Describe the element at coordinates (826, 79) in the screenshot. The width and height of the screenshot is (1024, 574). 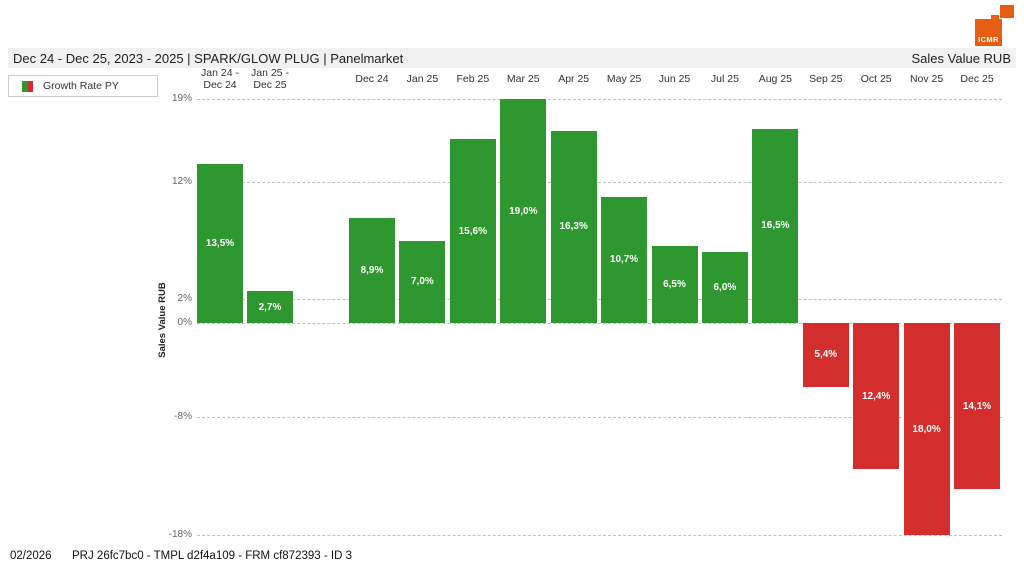
I see `column-header-sep-25: Sep 25` at that location.